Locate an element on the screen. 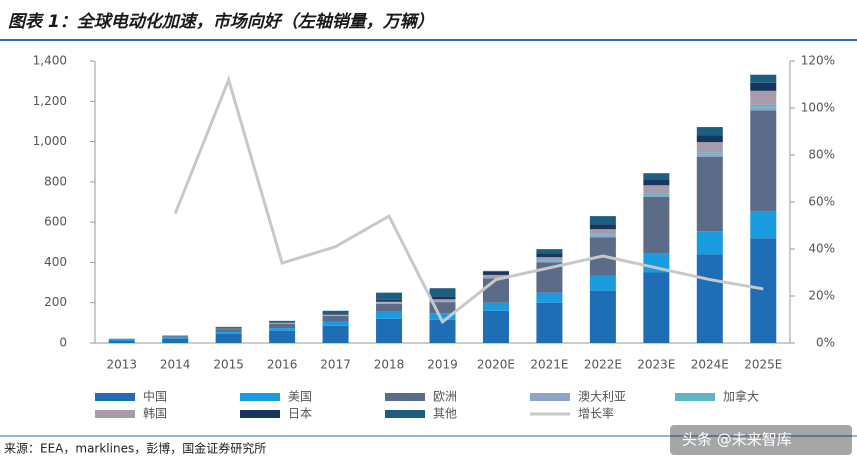  legend-label: 其他 is located at coordinates (445, 414).